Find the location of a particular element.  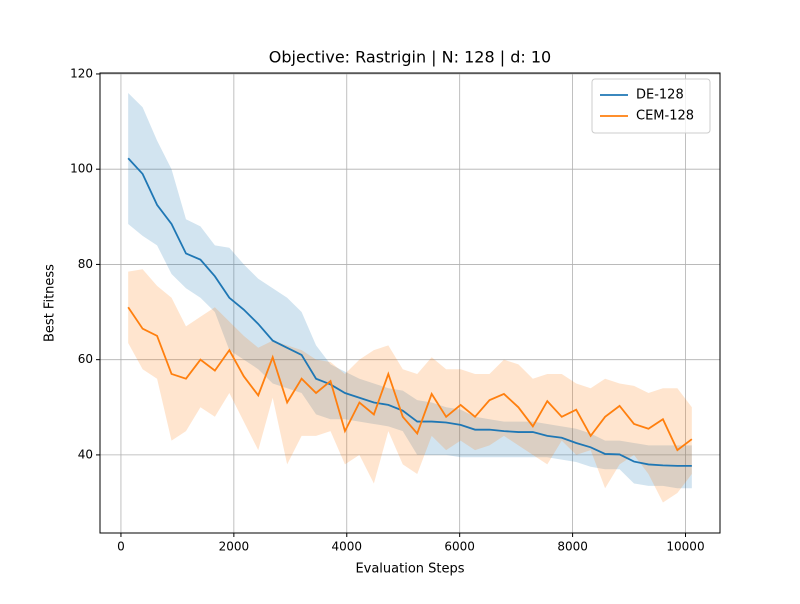

y-tick-label: 60 is located at coordinates (85, 359).